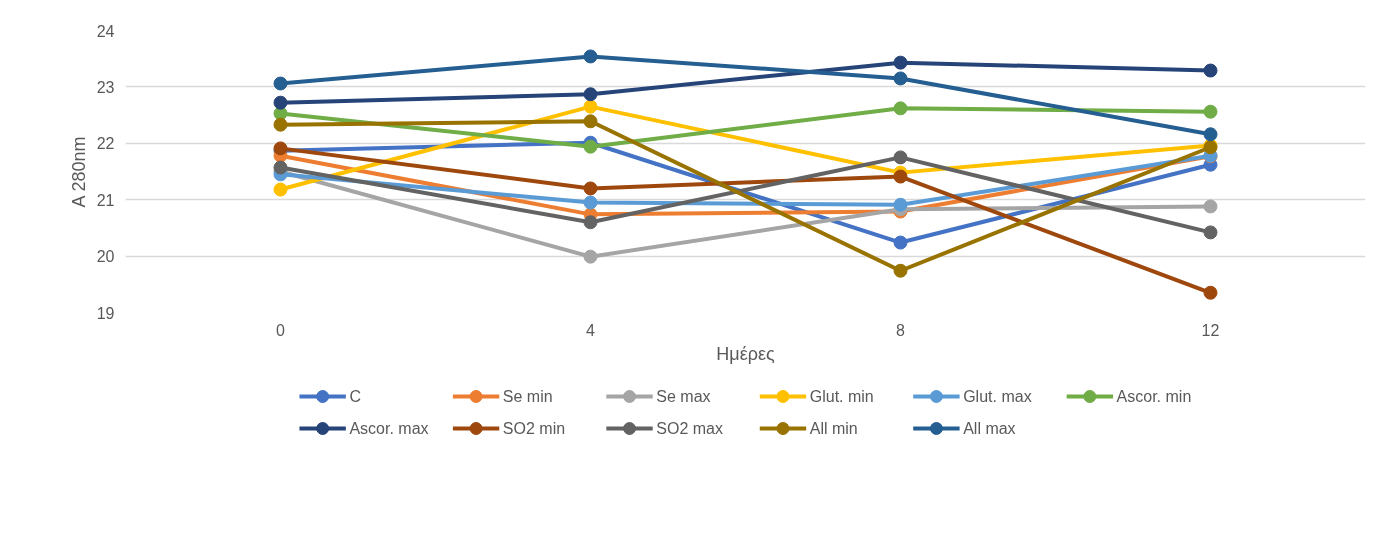 Image resolution: width=1397 pixels, height=535 pixels. I want to click on x-tick-label: 12, so click(1210, 330).